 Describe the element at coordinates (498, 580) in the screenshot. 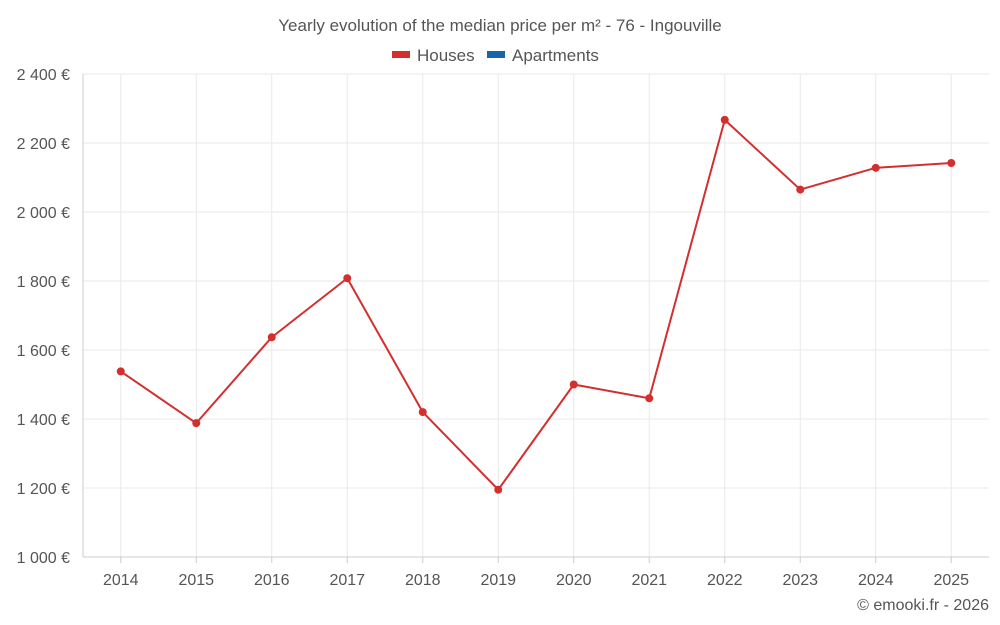

I see `x-tick-label: 2019` at that location.